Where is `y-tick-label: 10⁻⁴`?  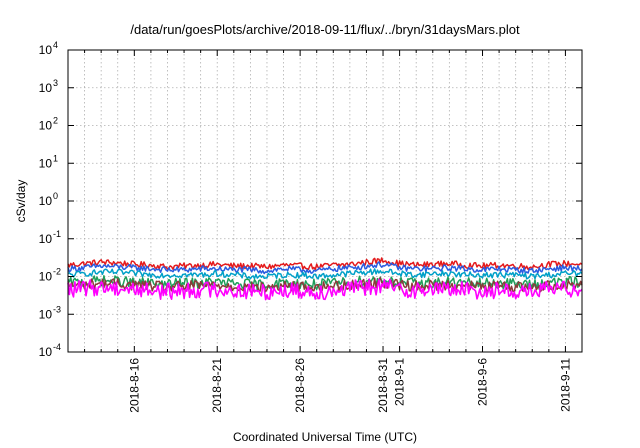
y-tick-label: 10⁻⁴ is located at coordinates (50, 350).